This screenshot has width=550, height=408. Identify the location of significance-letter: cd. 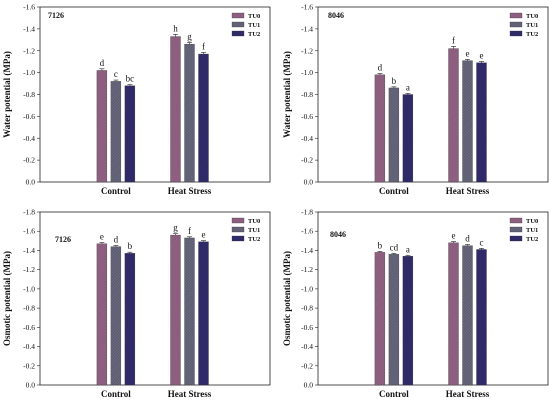
(394, 247).